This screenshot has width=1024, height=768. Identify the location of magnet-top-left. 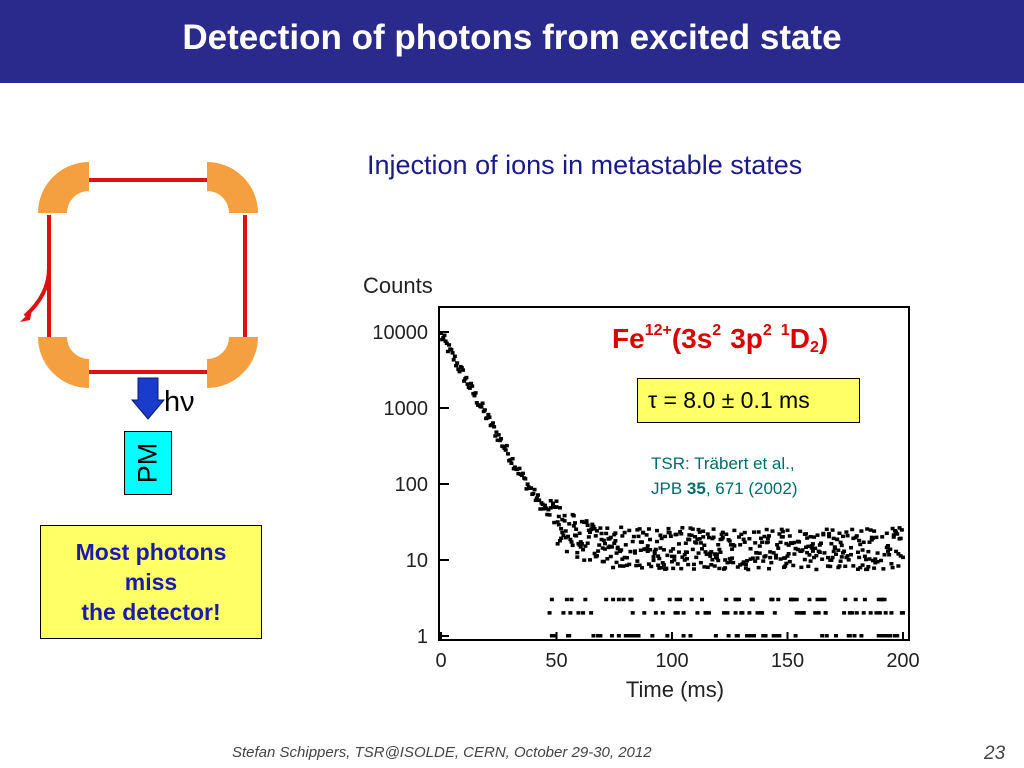
(63, 187).